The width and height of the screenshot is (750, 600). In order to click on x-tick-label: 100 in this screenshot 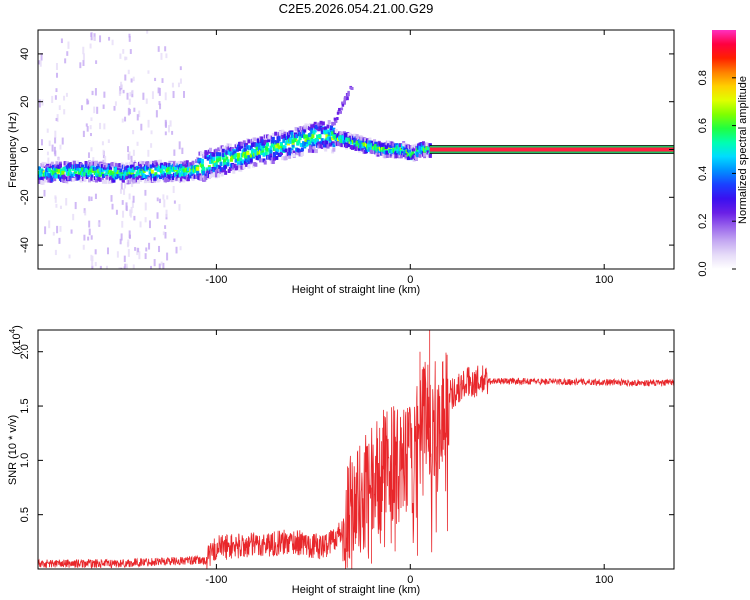, I will do `click(604, 280)`.